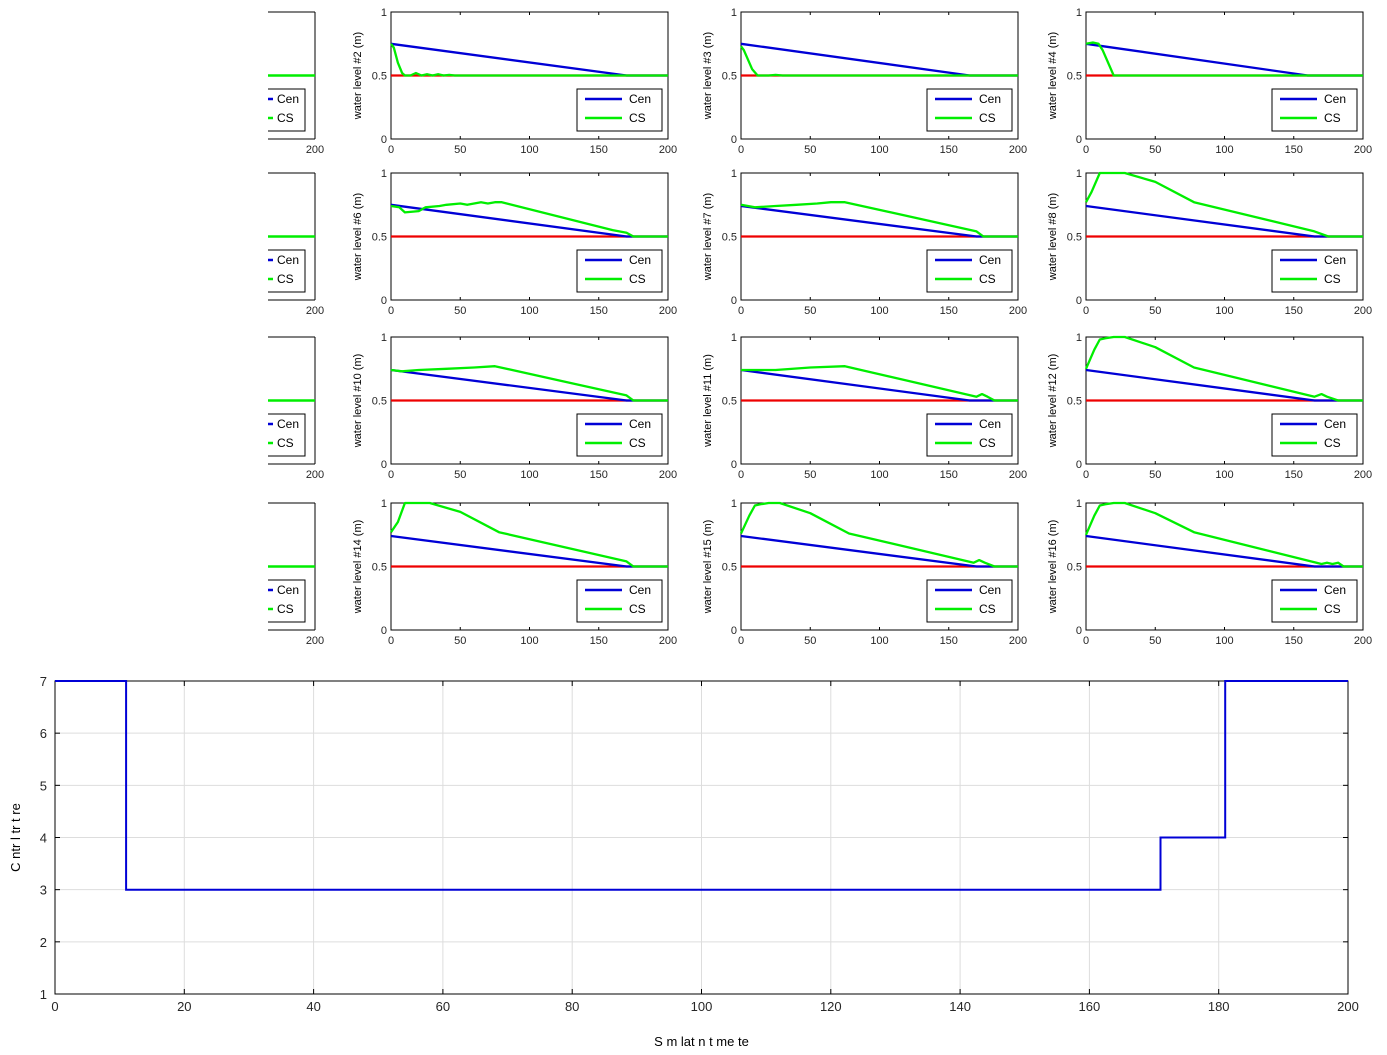  Describe the element at coordinates (443, 1006) in the screenshot. I see `x-tick-label: 60` at that location.